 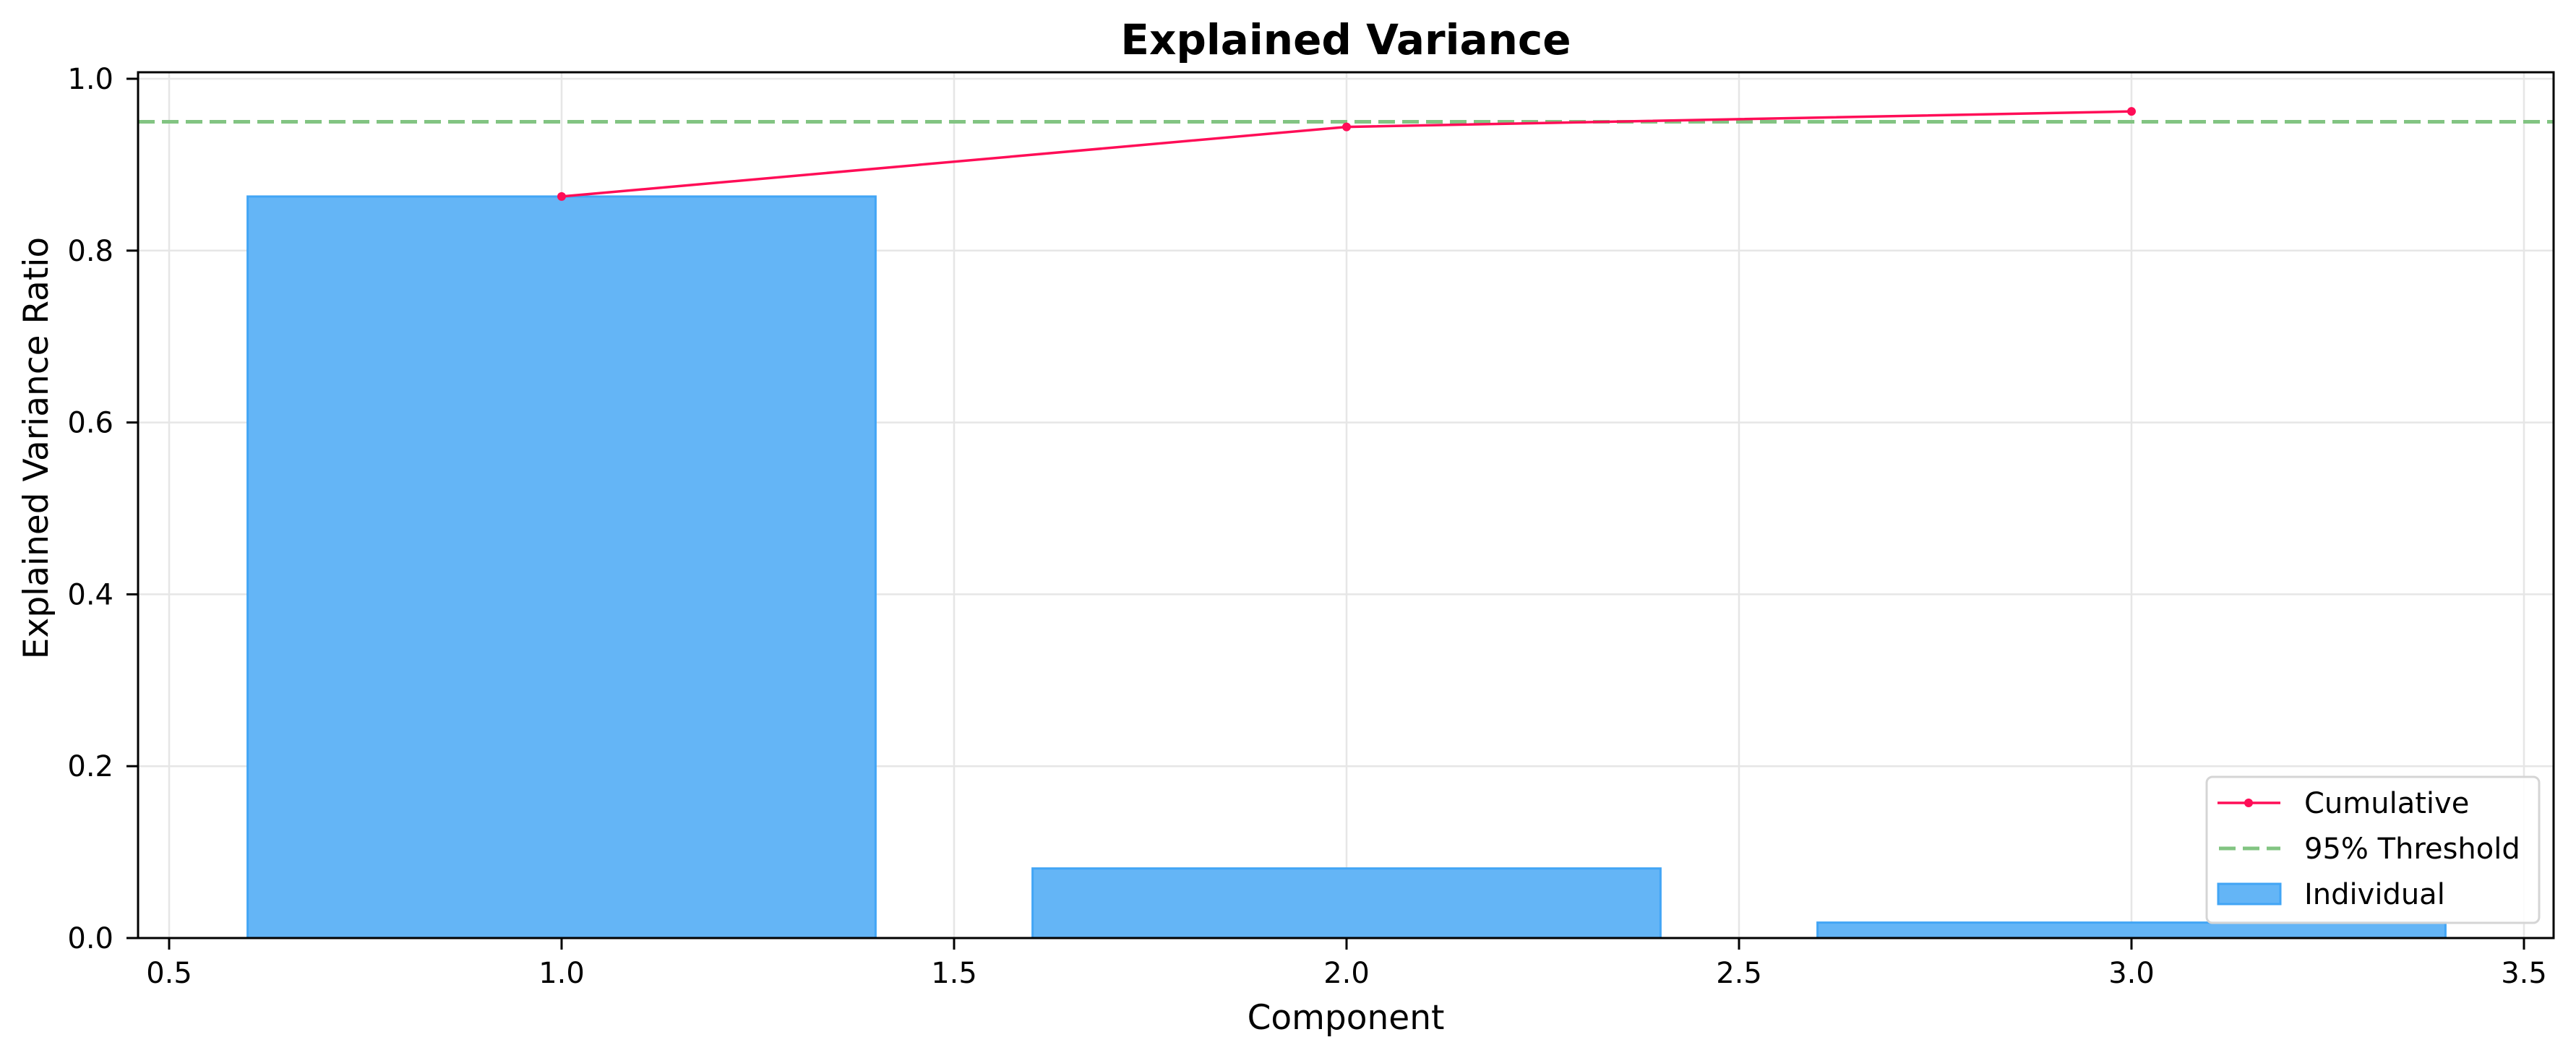 What do you see at coordinates (2412, 849) in the screenshot?
I see `legend-label-threshold: 95% Threshold` at bounding box center [2412, 849].